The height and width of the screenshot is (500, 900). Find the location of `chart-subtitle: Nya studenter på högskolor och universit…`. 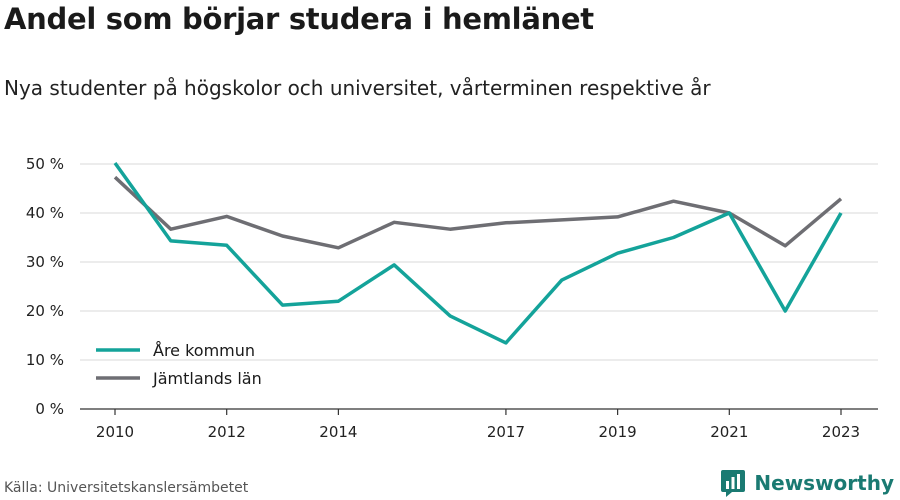

chart-subtitle: Nya studenter på högskolor och universit… is located at coordinates (357, 88).